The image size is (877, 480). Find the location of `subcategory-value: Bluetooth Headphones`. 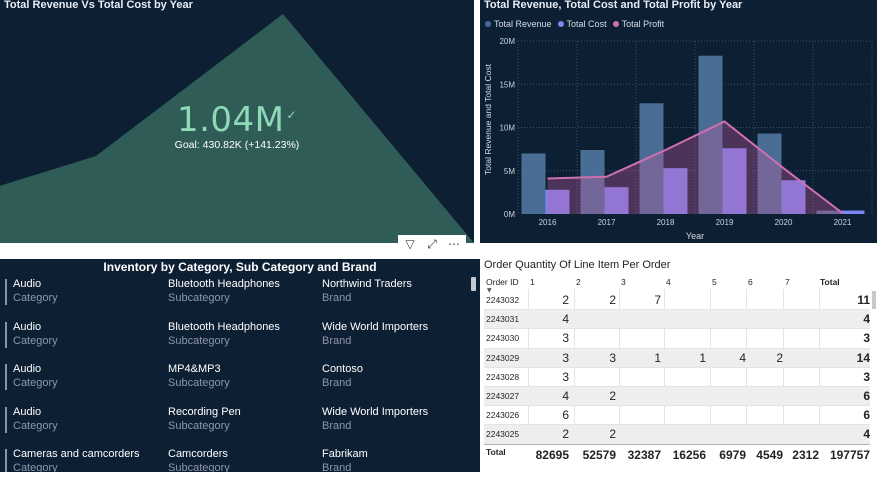

subcategory-value: Bluetooth Headphones is located at coordinates (224, 284).